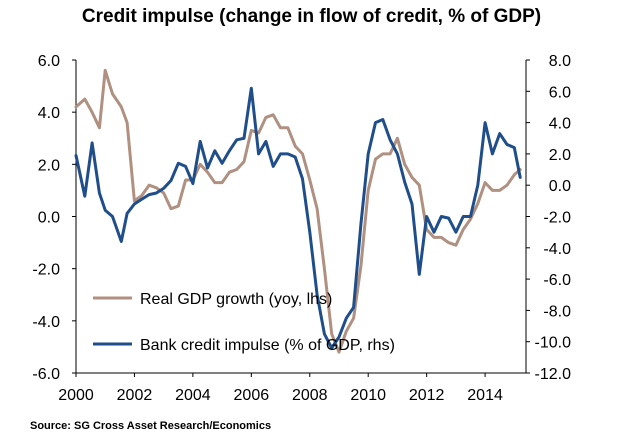  I want to click on x-tick-label: 2004, so click(193, 395).